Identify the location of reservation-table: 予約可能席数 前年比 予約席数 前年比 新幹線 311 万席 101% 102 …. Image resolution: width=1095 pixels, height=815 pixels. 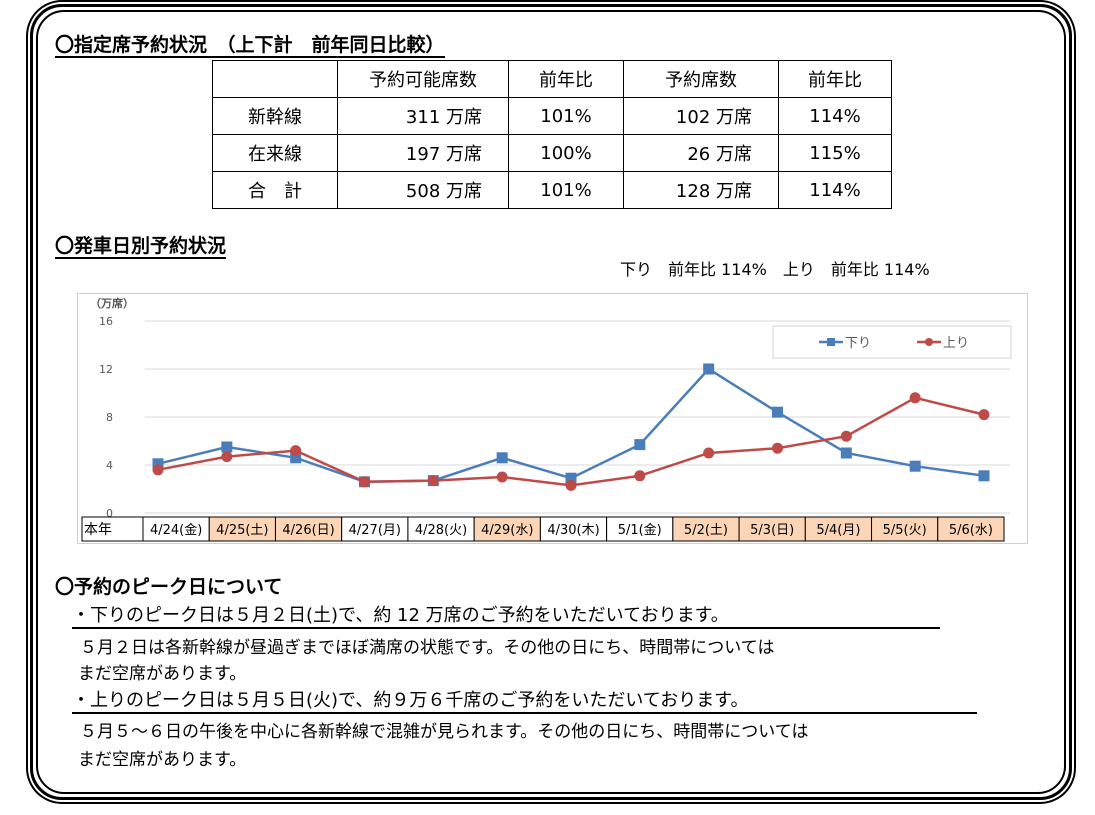
(552, 134).